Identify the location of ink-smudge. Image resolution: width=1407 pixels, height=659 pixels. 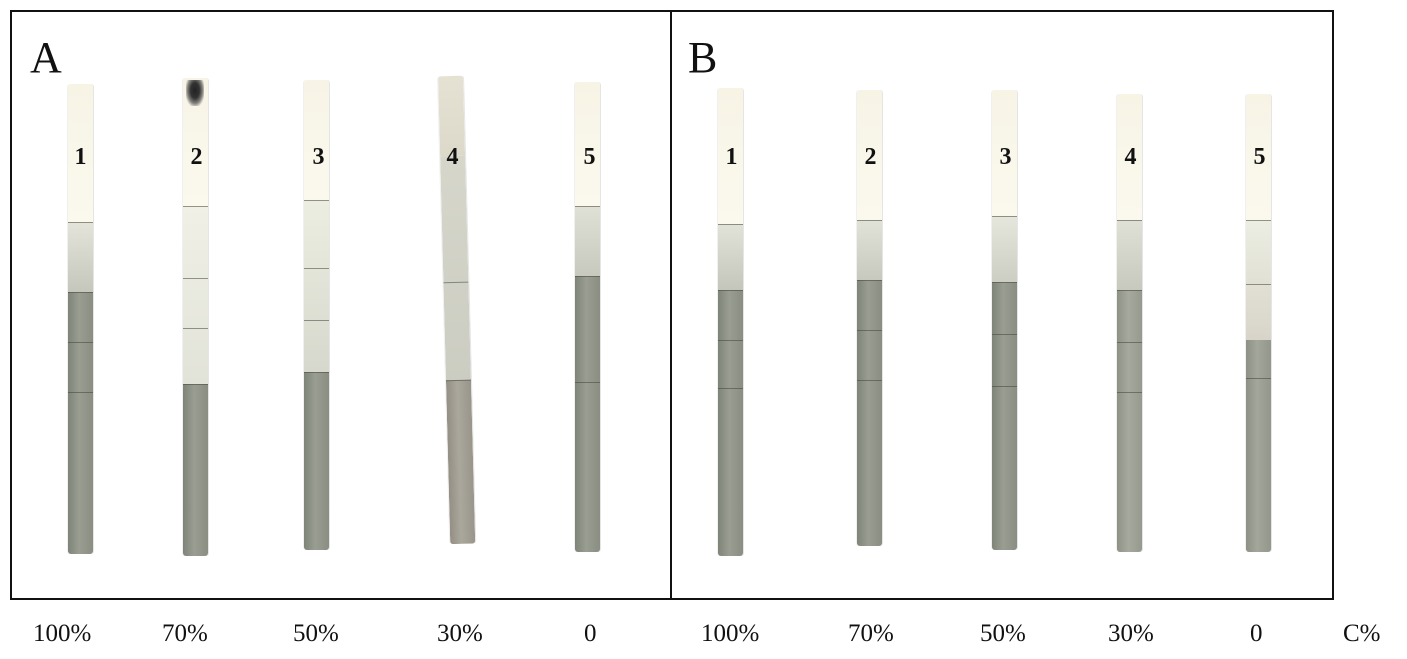
(195, 93).